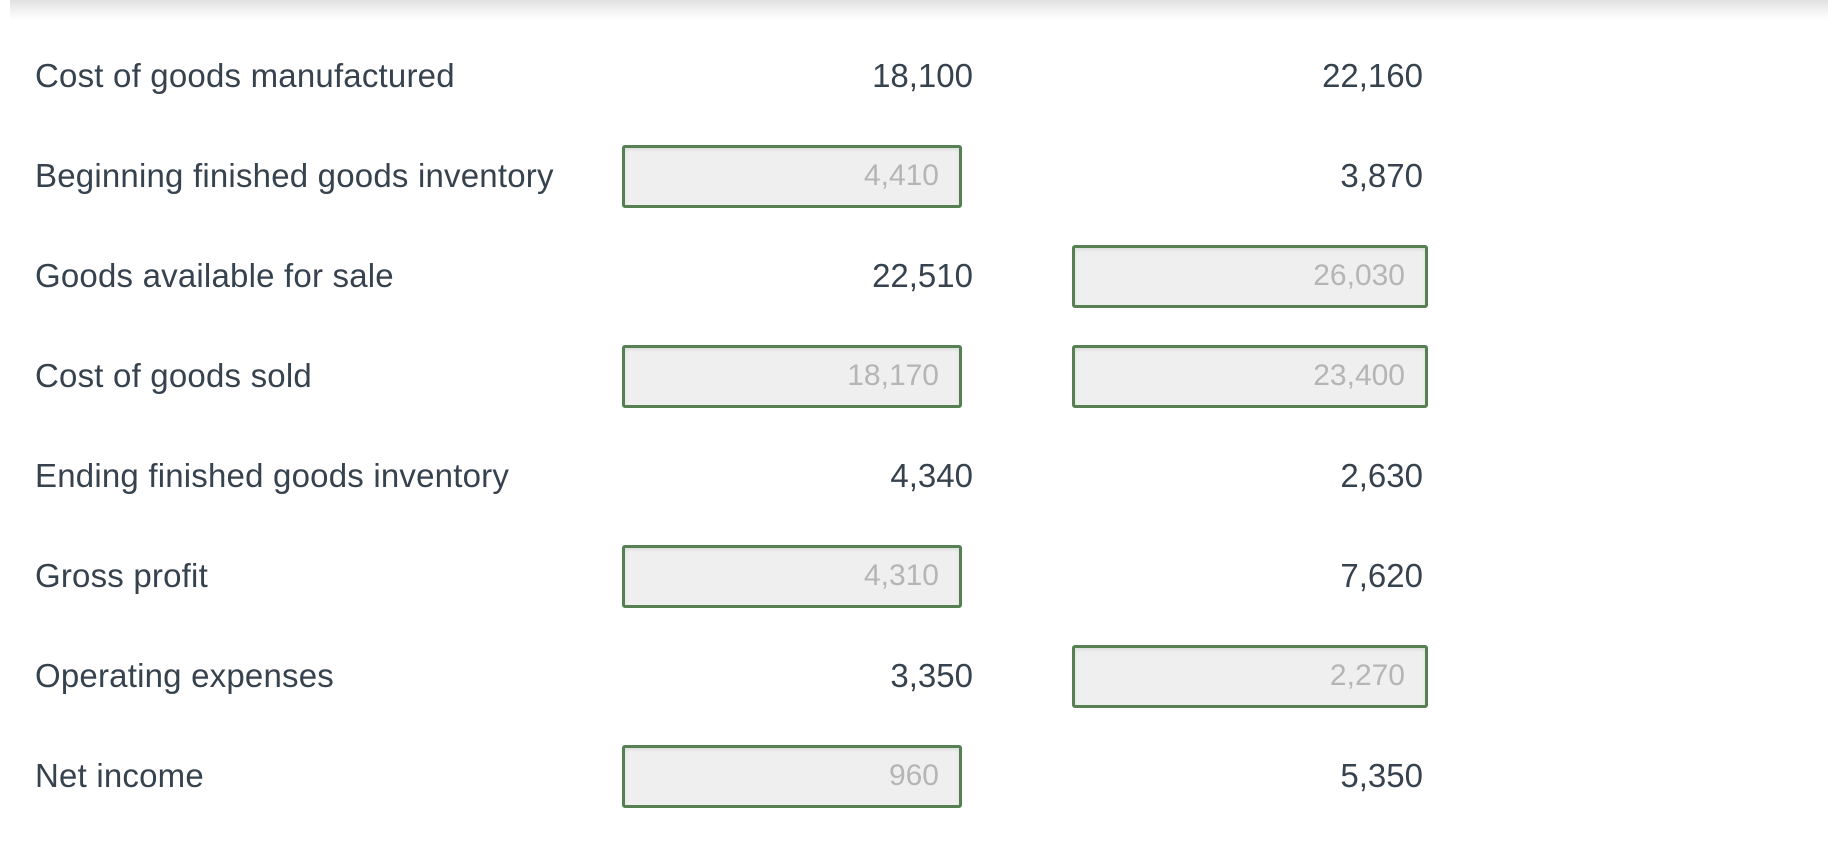 This screenshot has width=1838, height=860. Describe the element at coordinates (1250, 476) in the screenshot. I see `cell-col2: 2,630` at that location.